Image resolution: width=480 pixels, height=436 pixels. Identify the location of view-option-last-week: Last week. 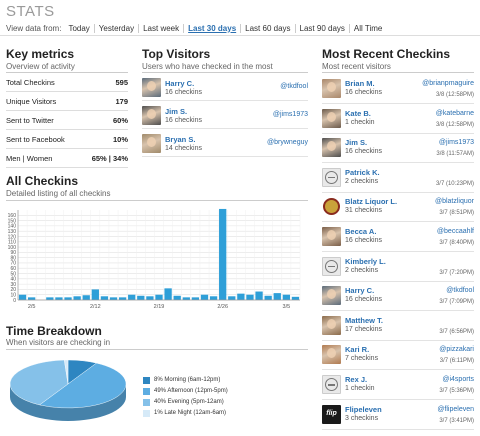
(162, 28).